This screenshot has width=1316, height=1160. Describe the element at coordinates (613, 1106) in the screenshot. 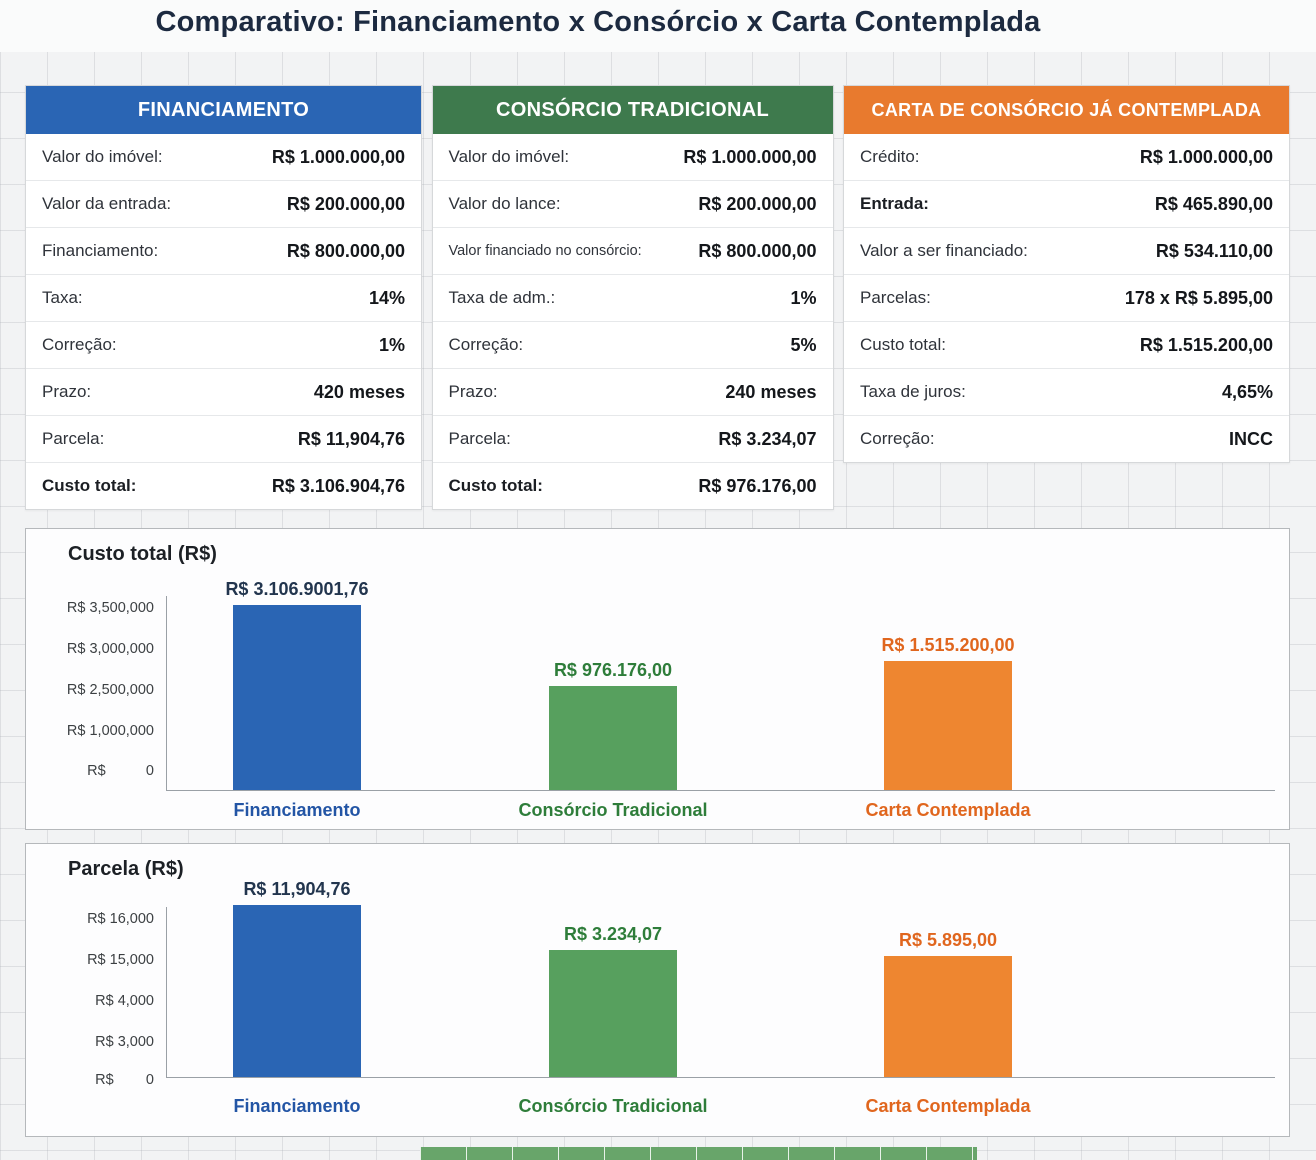

I see `x-axis-category: Consórcio Tradicional` at that location.